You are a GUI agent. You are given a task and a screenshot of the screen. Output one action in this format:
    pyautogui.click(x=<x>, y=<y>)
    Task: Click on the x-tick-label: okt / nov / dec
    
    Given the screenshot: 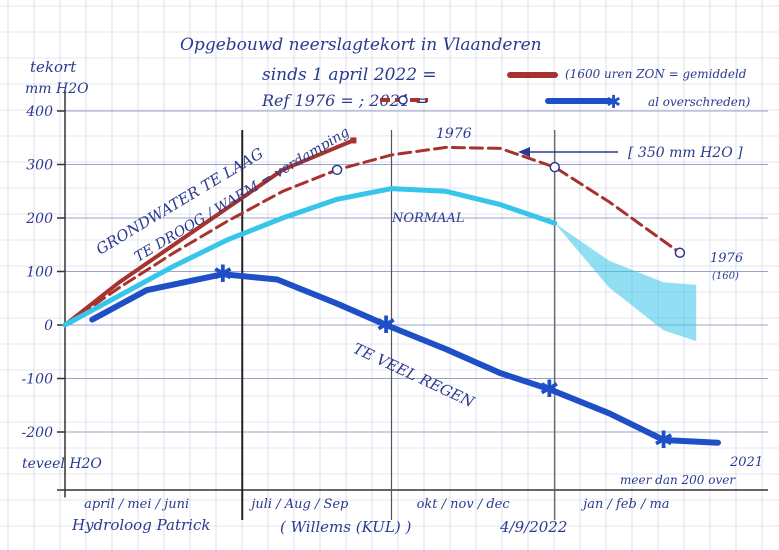 What is the action you would take?
    pyautogui.click(x=464, y=504)
    